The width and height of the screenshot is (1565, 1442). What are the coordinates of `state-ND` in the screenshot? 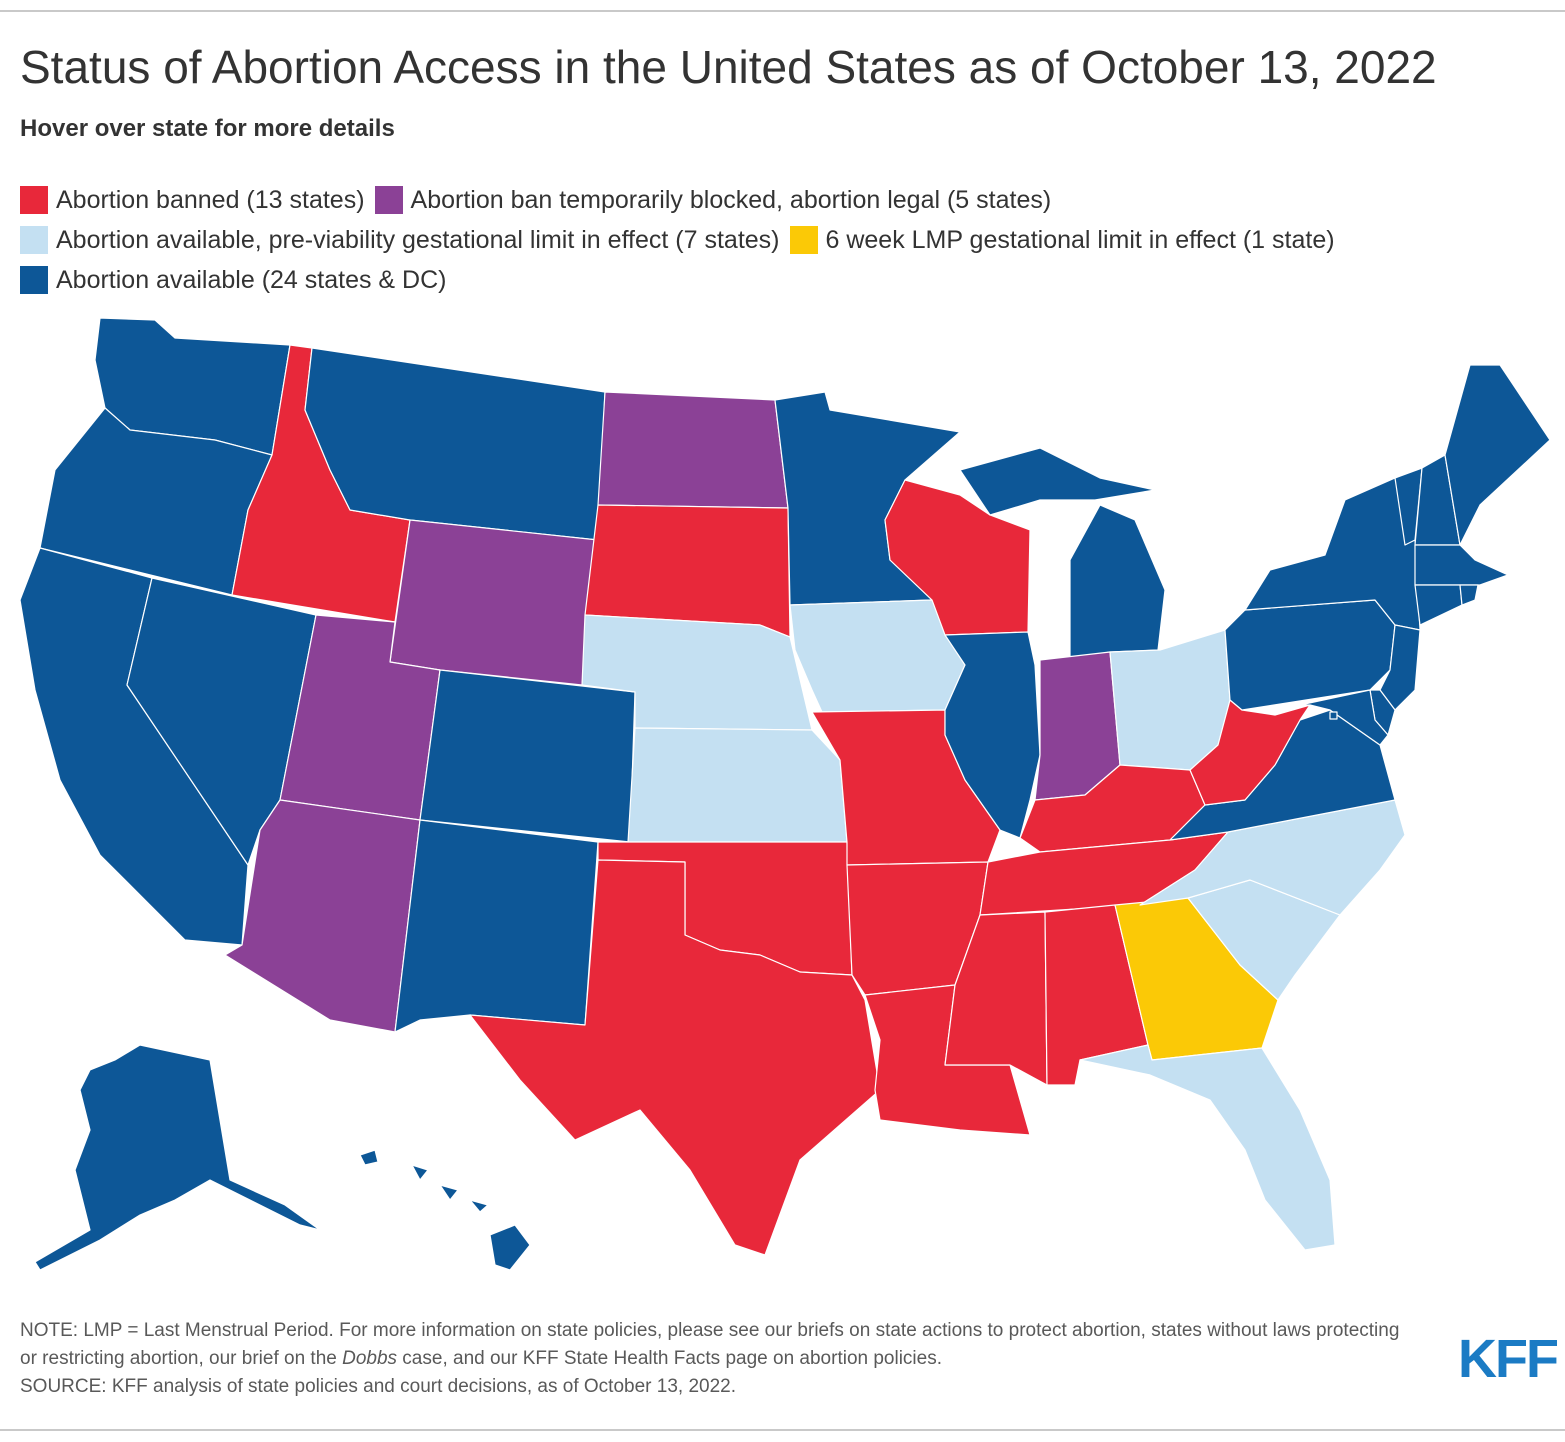 It's located at (693, 450).